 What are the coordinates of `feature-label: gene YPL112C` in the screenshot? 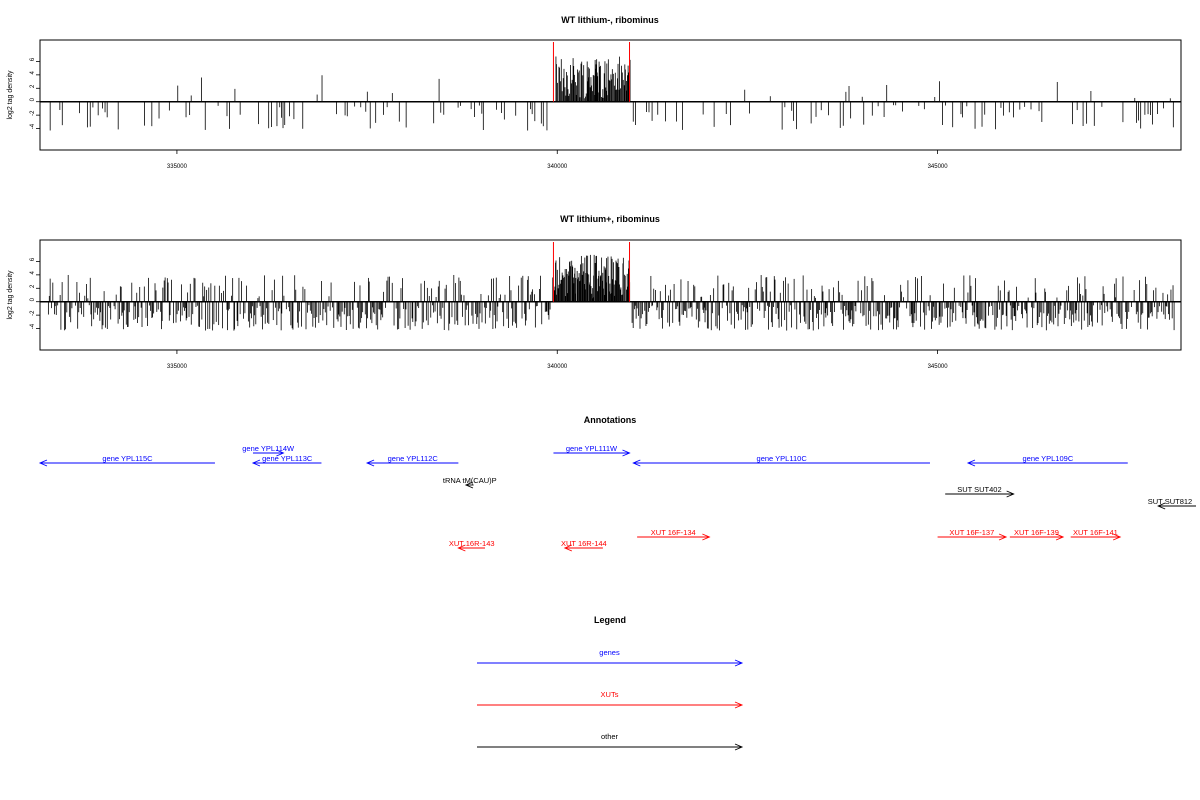 It's located at (413, 458).